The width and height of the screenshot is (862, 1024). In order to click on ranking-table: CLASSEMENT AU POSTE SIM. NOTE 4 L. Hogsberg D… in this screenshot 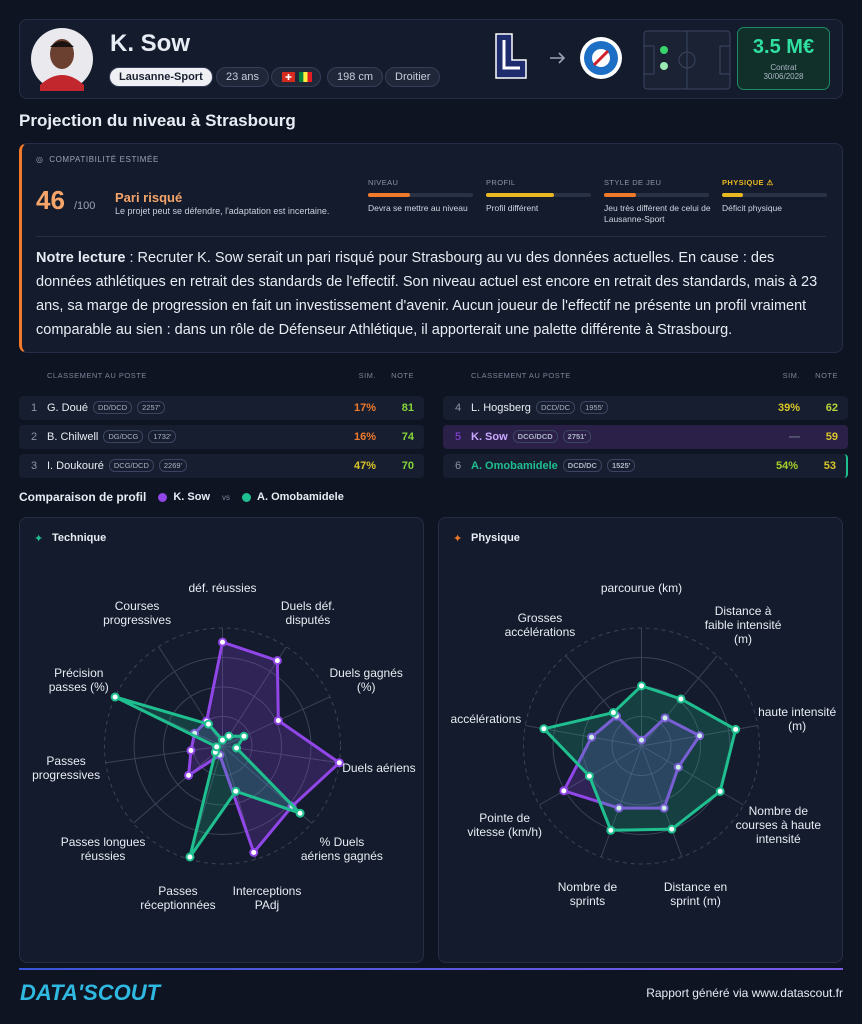, I will do `click(645, 425)`.